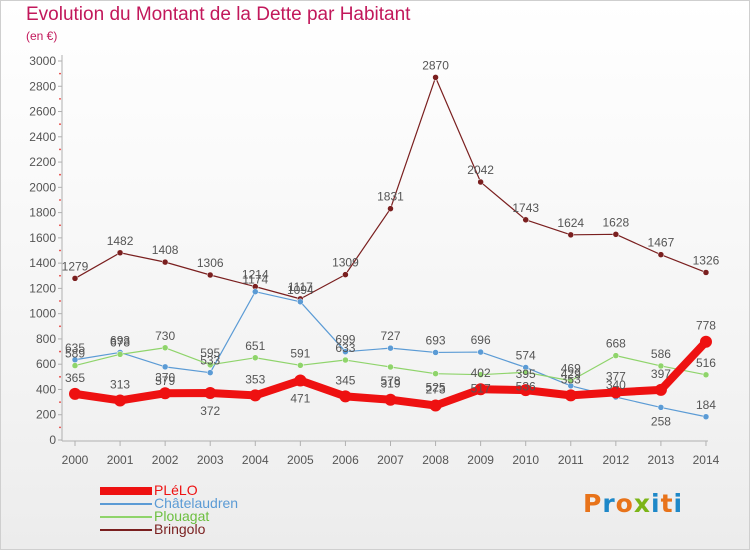 This screenshot has height=550, width=750. Describe the element at coordinates (120, 241) in the screenshot. I see `data-label: 1482` at that location.